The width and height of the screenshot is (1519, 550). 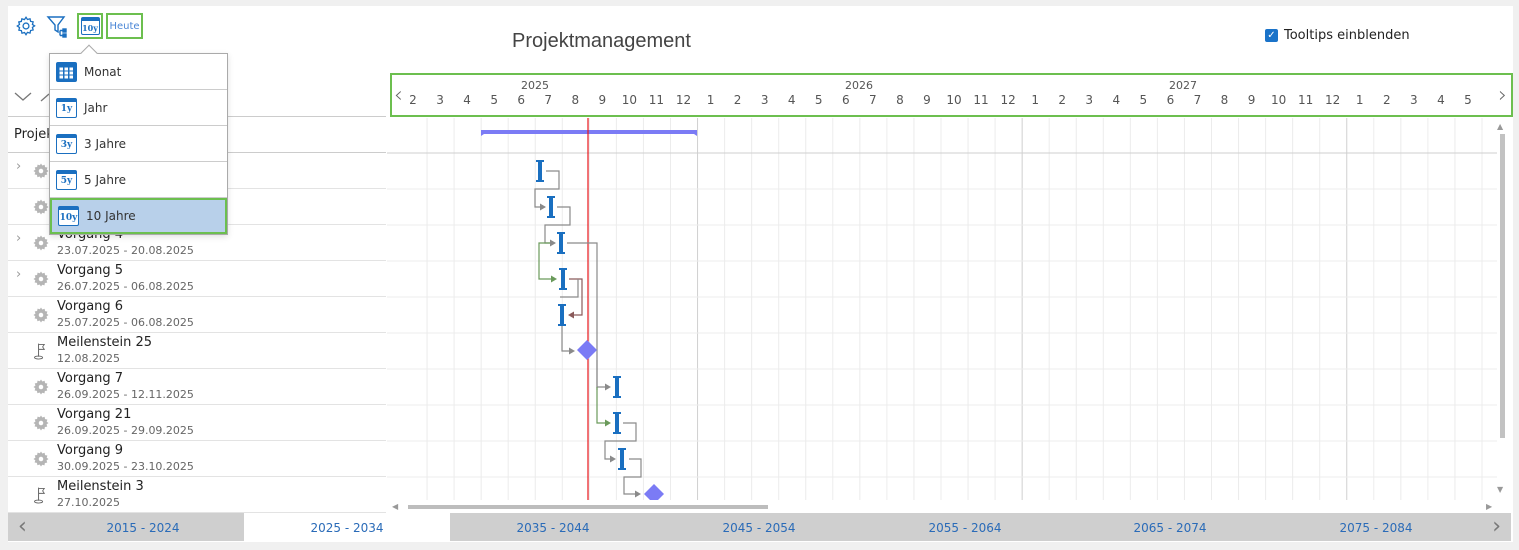 I want to click on calendar-5y-icon: 5y, so click(x=66, y=179).